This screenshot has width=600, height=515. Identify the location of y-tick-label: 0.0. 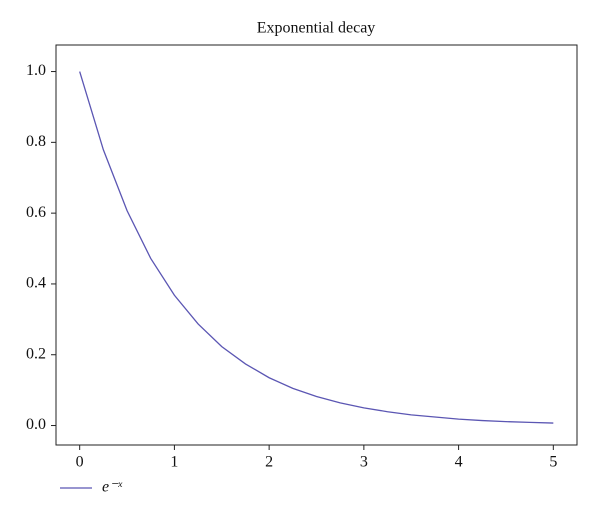
(36, 424).